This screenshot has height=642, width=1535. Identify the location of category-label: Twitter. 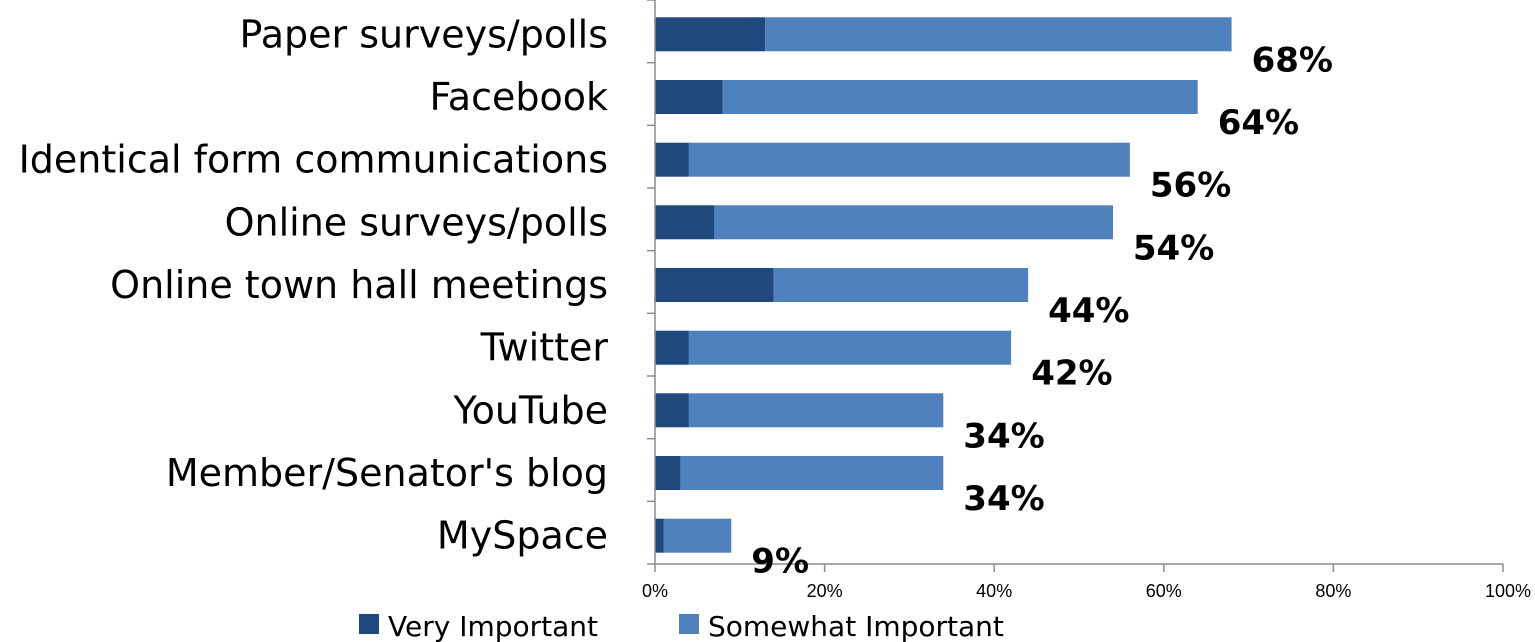
(544, 348).